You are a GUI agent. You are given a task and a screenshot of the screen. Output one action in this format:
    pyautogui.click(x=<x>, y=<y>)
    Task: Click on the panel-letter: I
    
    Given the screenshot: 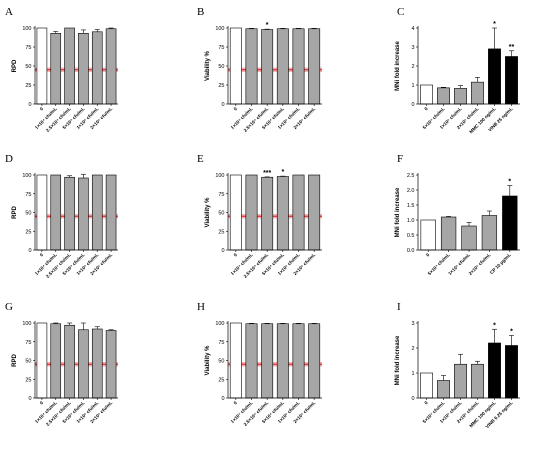 What is the action you would take?
    pyautogui.click(x=399, y=307)
    